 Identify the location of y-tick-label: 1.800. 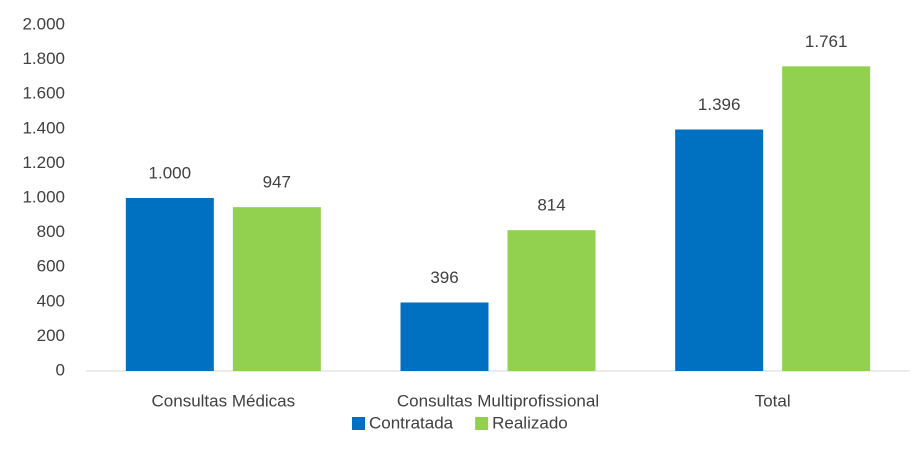
(43, 58).